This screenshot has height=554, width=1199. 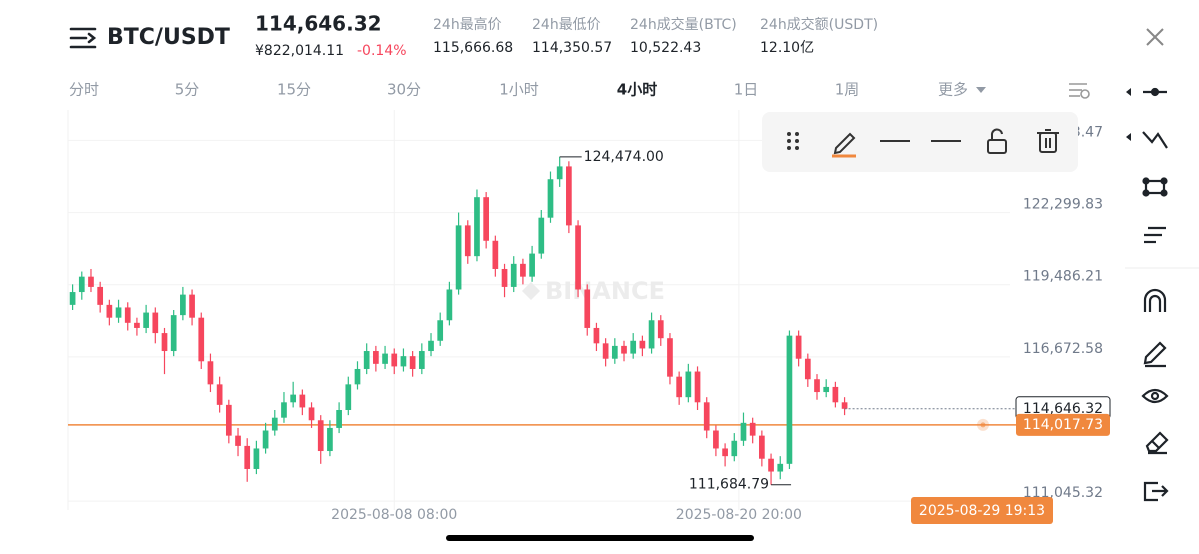 I want to click on last-price-label: 114,646.32, so click(x=1063, y=409).